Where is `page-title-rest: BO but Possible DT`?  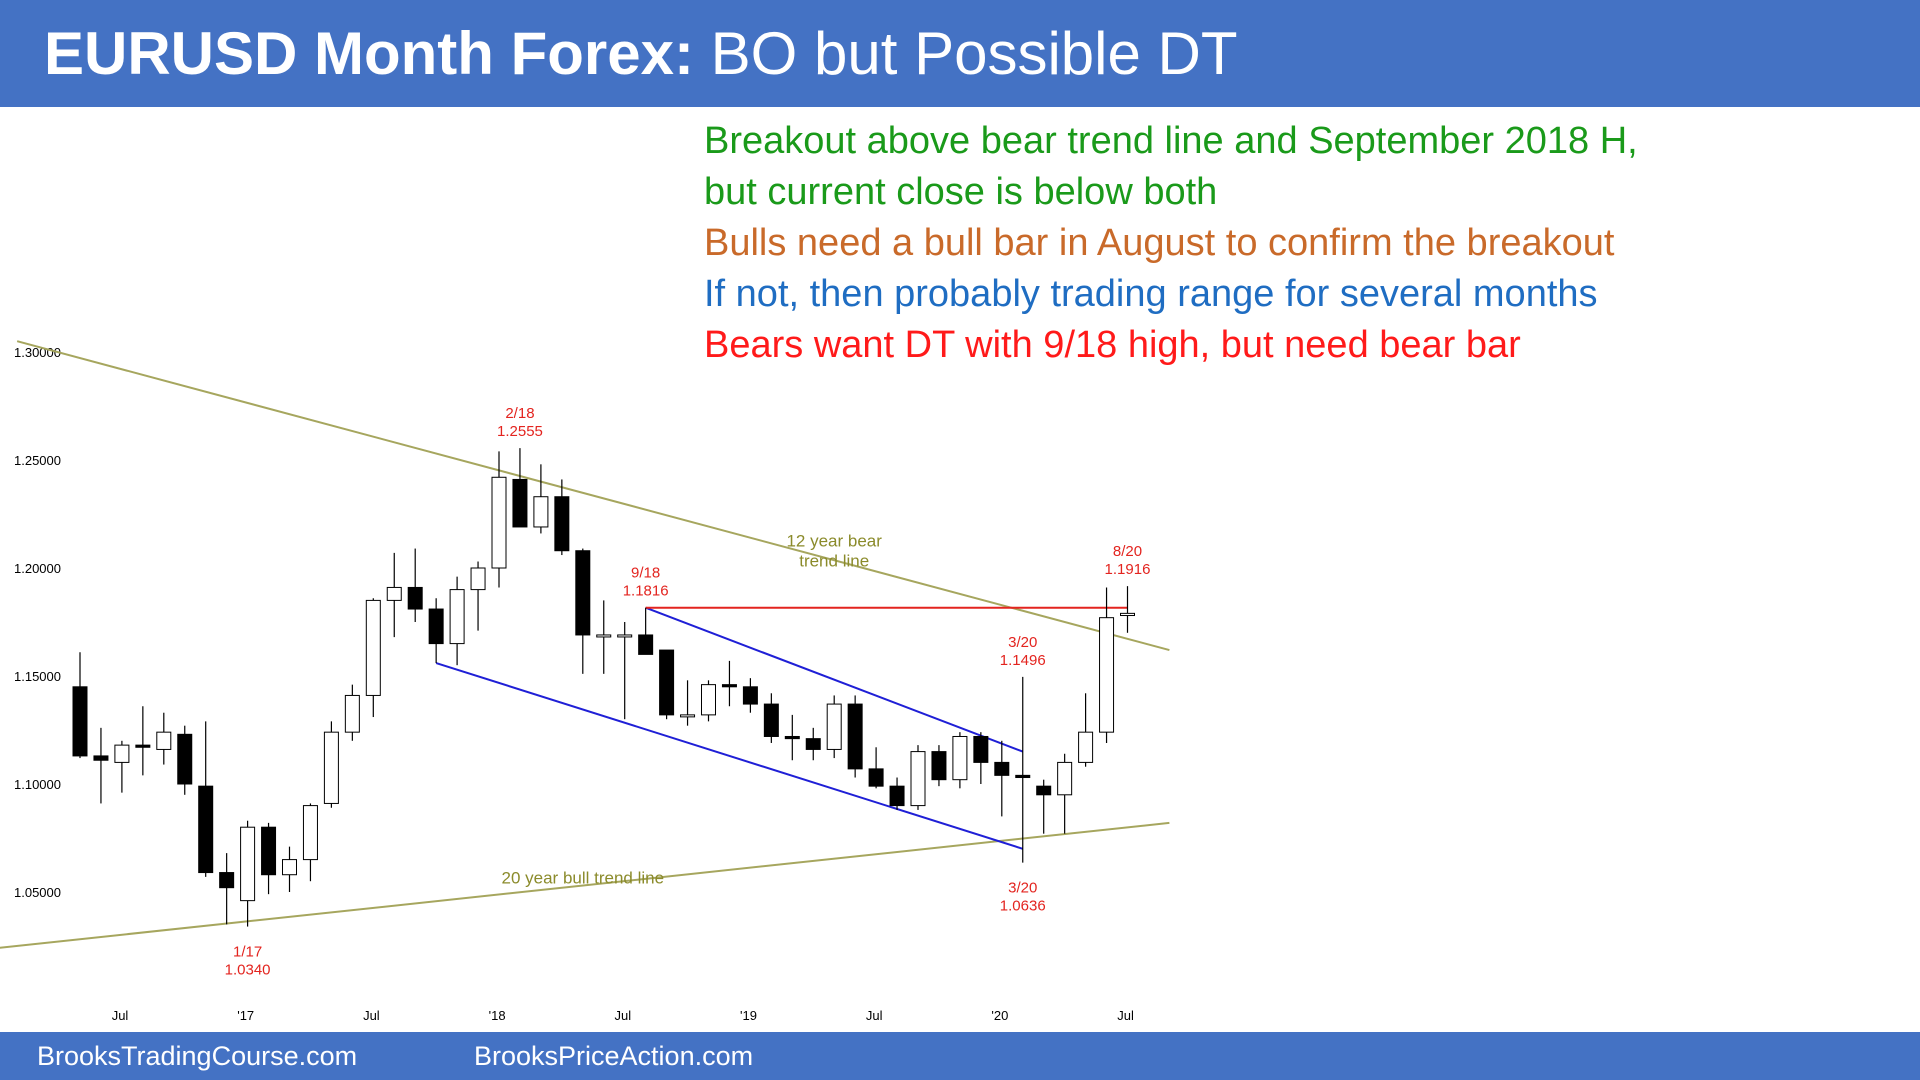 page-title-rest: BO but Possible DT is located at coordinates (965, 53).